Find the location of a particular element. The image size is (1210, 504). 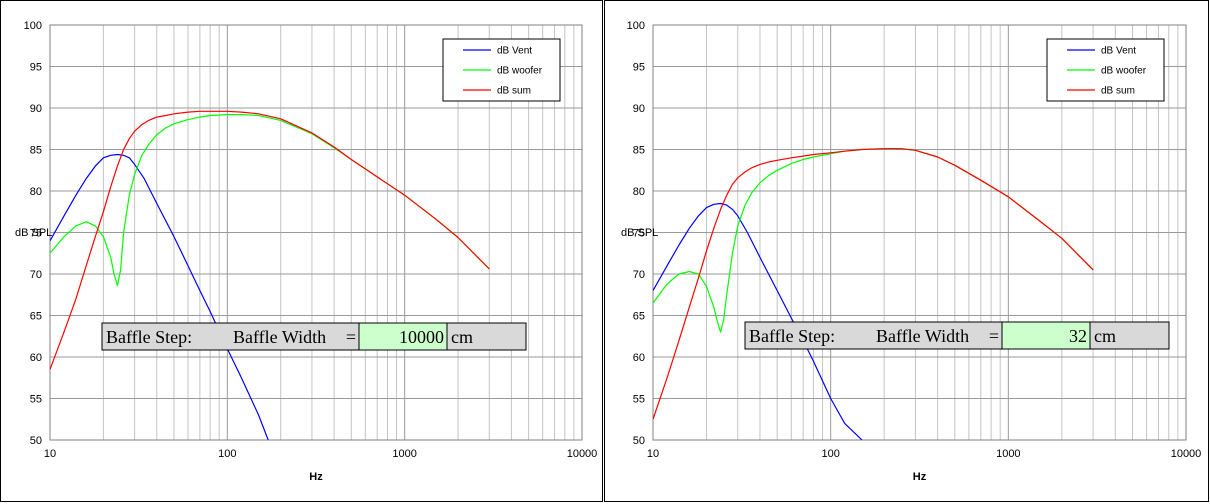

baffle-width-value: 32 is located at coordinates (1078, 336).